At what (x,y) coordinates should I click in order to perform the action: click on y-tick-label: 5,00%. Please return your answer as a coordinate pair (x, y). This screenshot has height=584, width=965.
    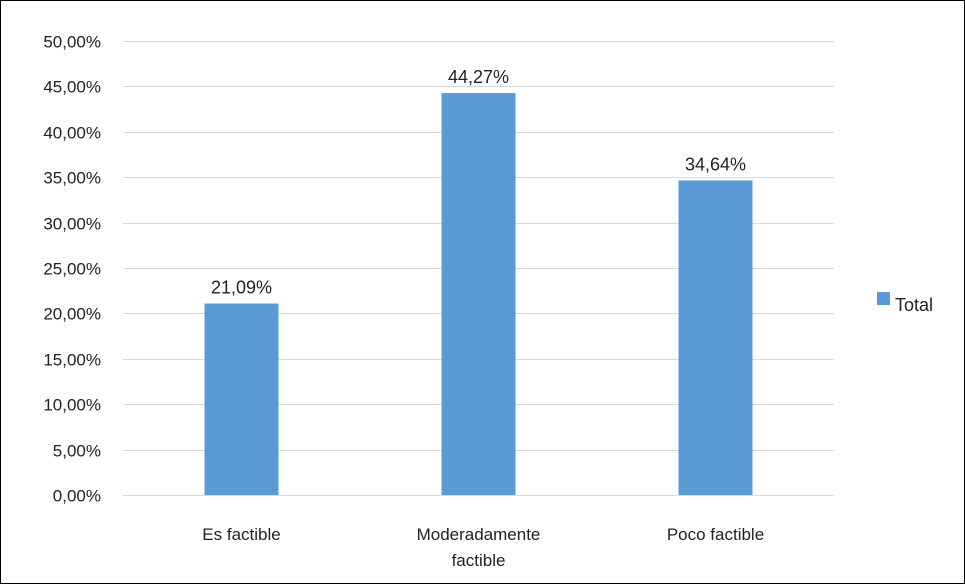
    Looking at the image, I should click on (77, 451).